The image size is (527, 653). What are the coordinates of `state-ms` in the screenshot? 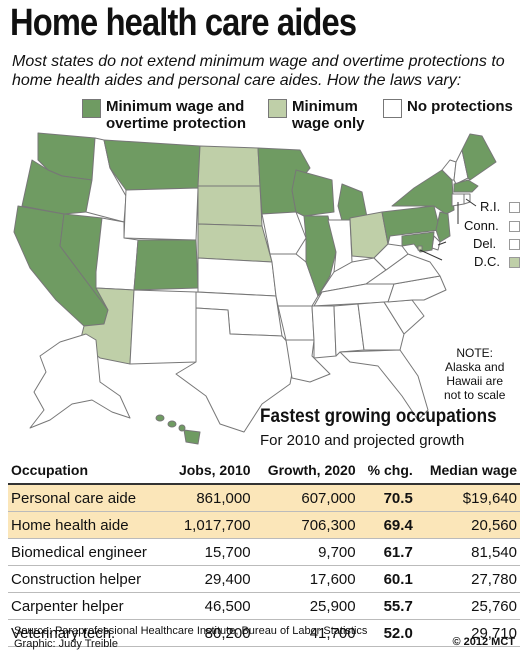 It's located at (324, 332).